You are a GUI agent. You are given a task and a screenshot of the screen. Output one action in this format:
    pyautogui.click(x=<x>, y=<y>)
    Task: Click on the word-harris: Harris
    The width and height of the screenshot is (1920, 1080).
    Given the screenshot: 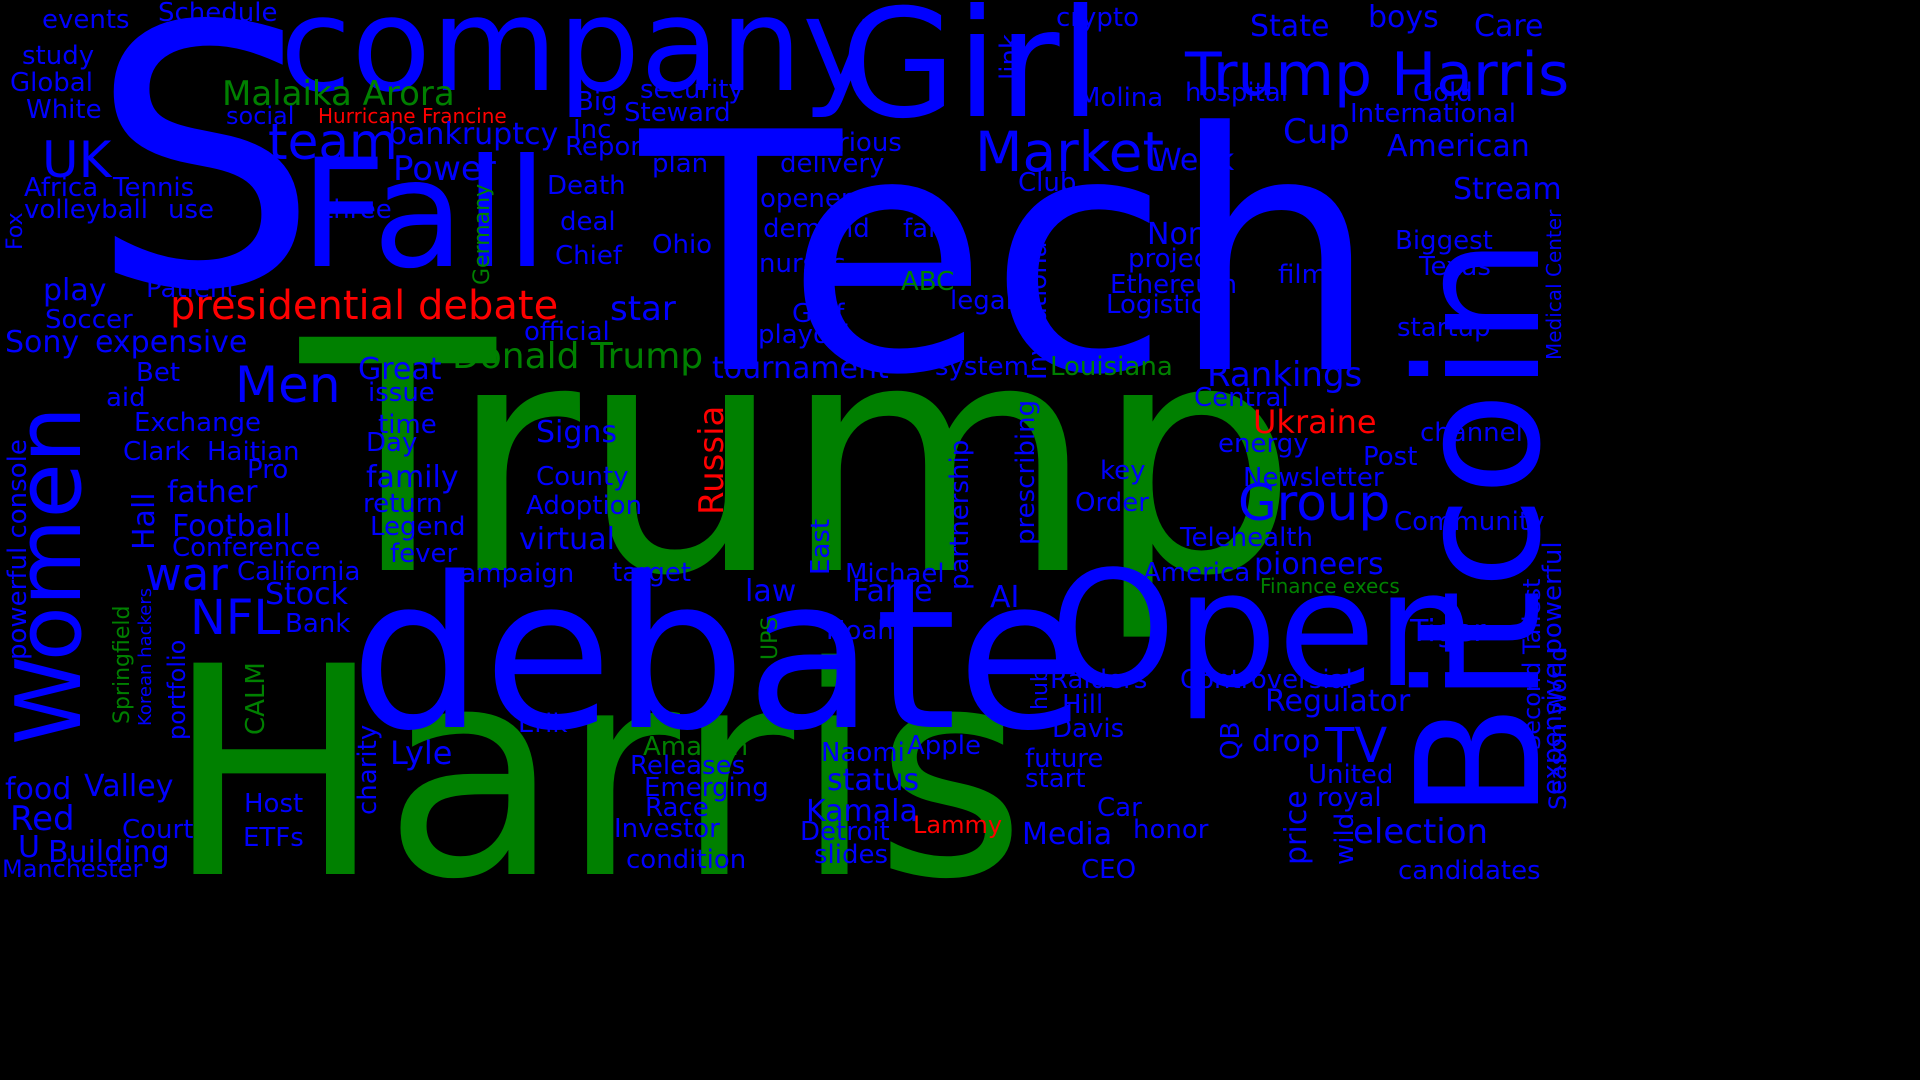 What is the action you would take?
    pyautogui.click(x=595, y=774)
    